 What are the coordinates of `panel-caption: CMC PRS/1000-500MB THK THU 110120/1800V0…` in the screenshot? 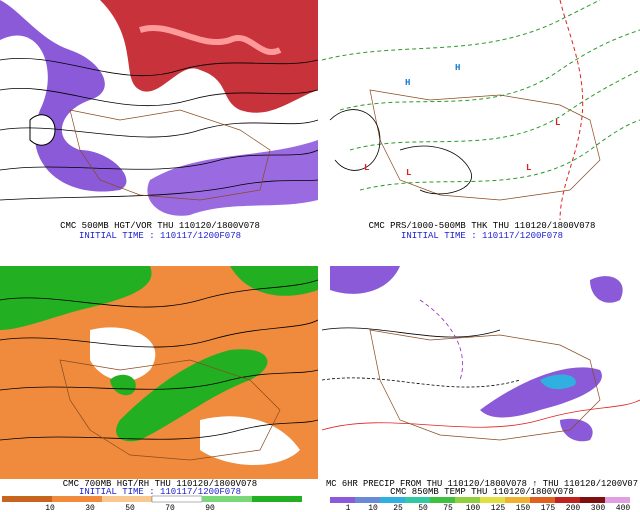 It's located at (482, 226).